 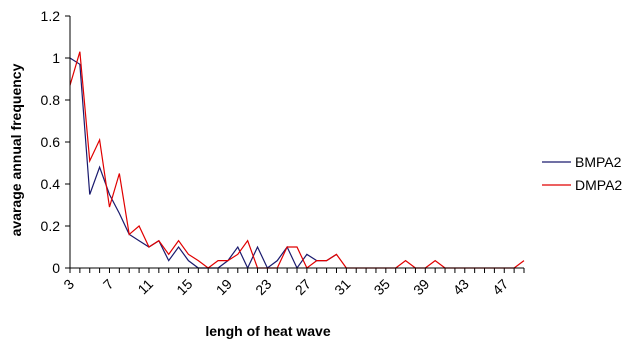 I want to click on y-tick-label: 0.2, so click(x=51, y=226).